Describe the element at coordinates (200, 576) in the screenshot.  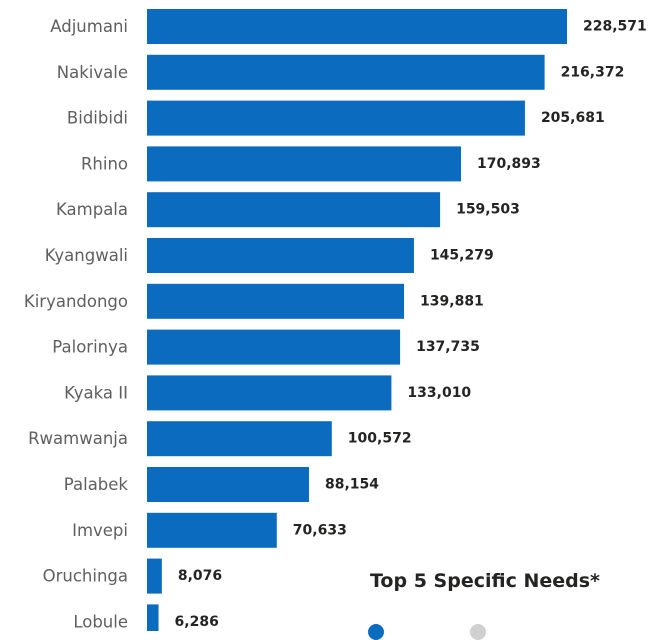
I see `value-label-oruchinga: 8,076` at that location.